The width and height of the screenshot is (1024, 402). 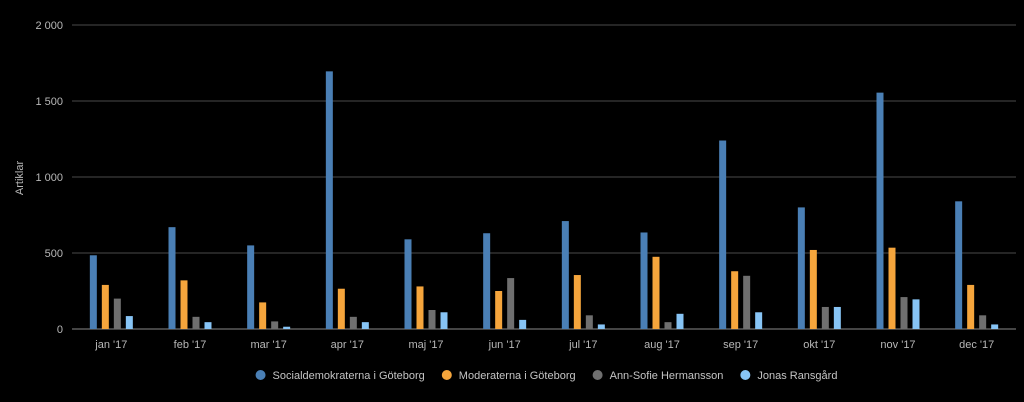 I want to click on x-tick-label: jan '17, so click(x=110, y=345).